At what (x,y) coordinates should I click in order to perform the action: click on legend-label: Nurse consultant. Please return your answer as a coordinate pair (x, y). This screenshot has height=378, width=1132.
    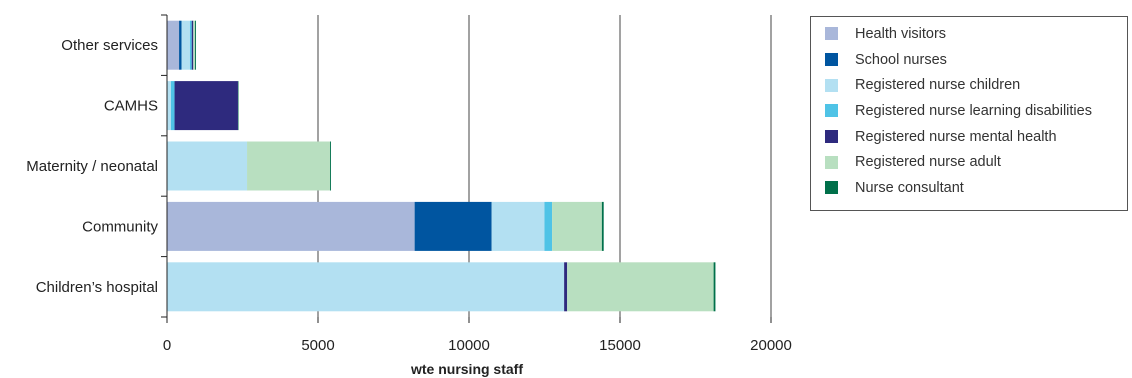
    Looking at the image, I should click on (909, 187).